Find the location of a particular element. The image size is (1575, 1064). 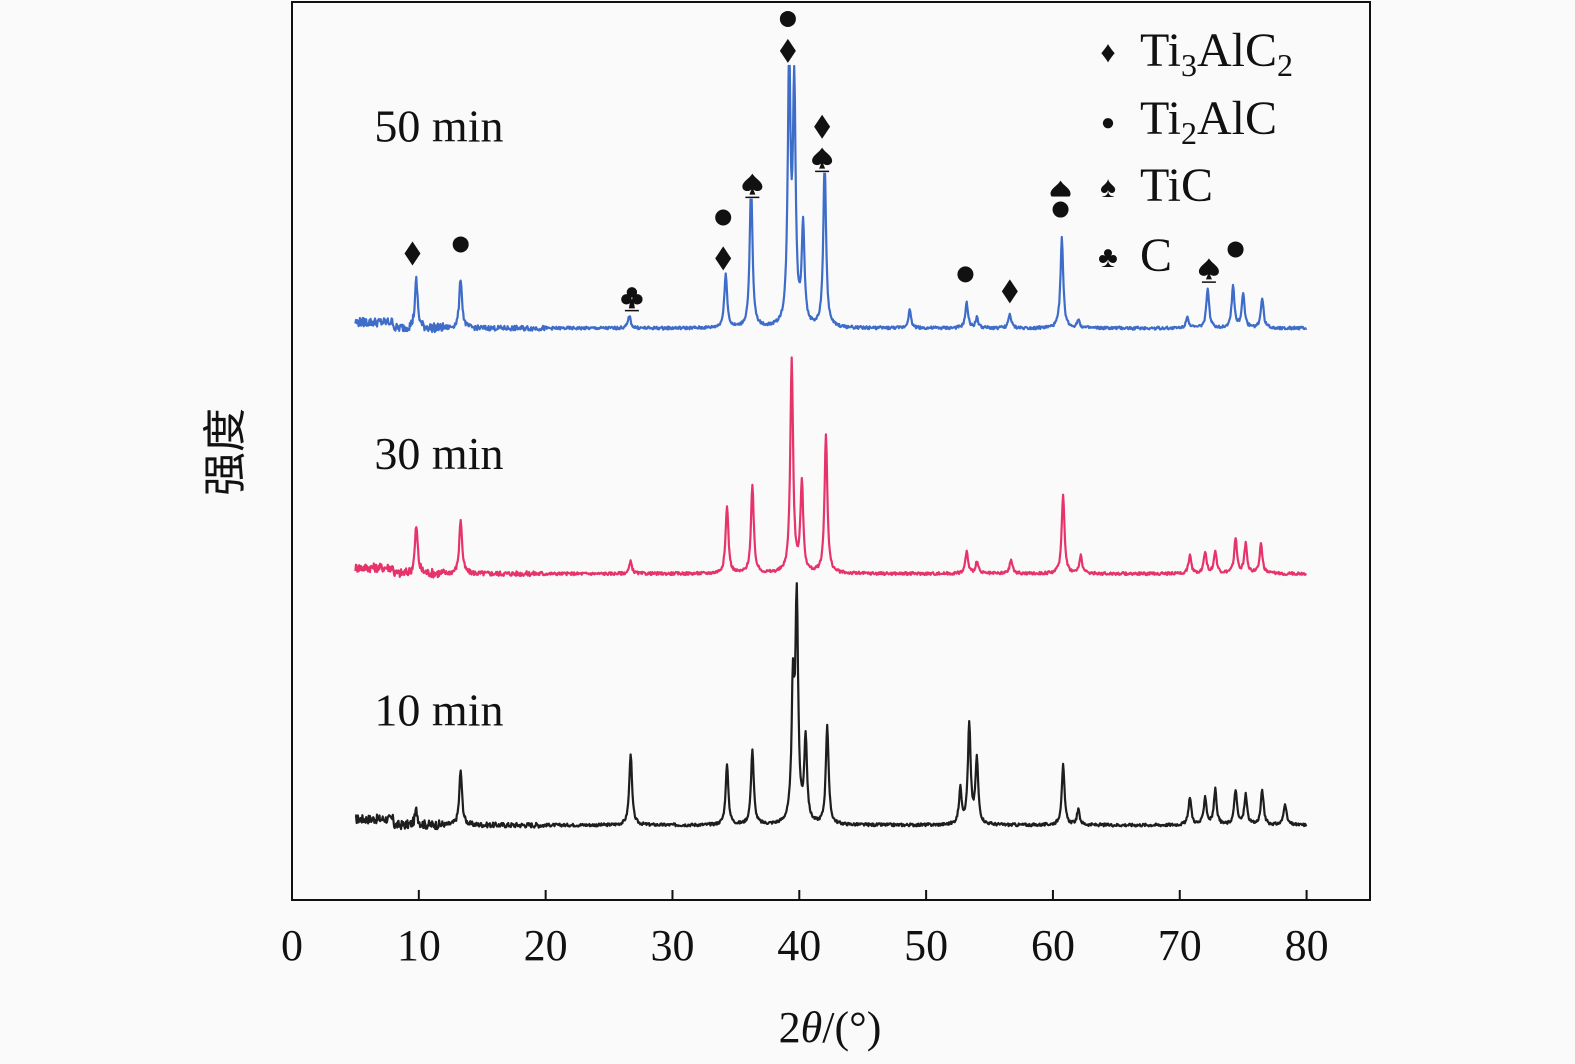

x-tick-label: 0 is located at coordinates (292, 945).